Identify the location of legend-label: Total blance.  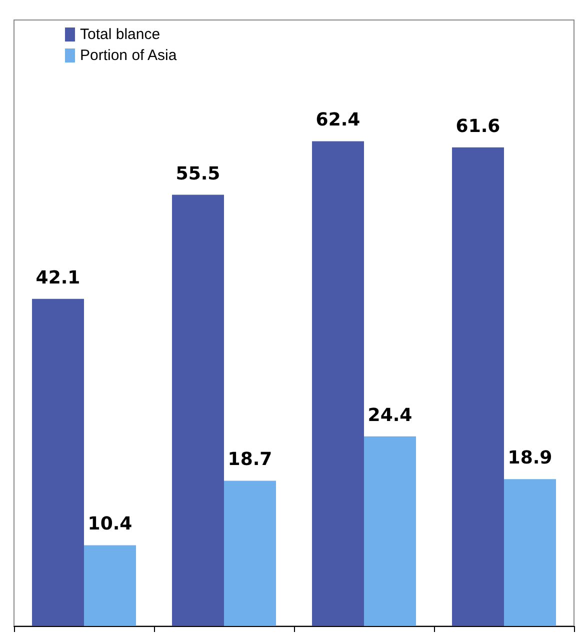
(120, 34).